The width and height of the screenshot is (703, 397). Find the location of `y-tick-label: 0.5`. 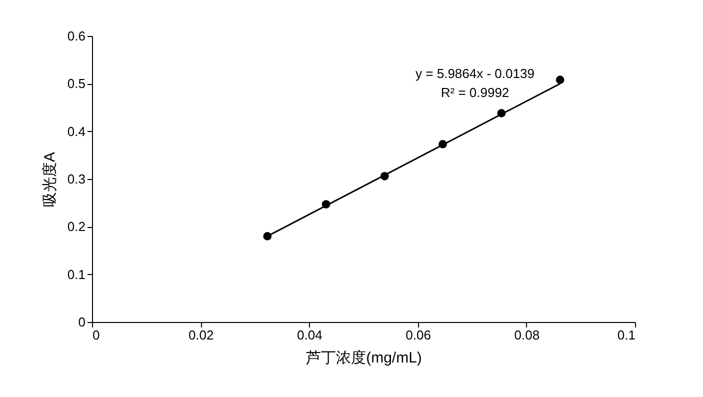

y-tick-label: 0.5 is located at coordinates (76, 84).